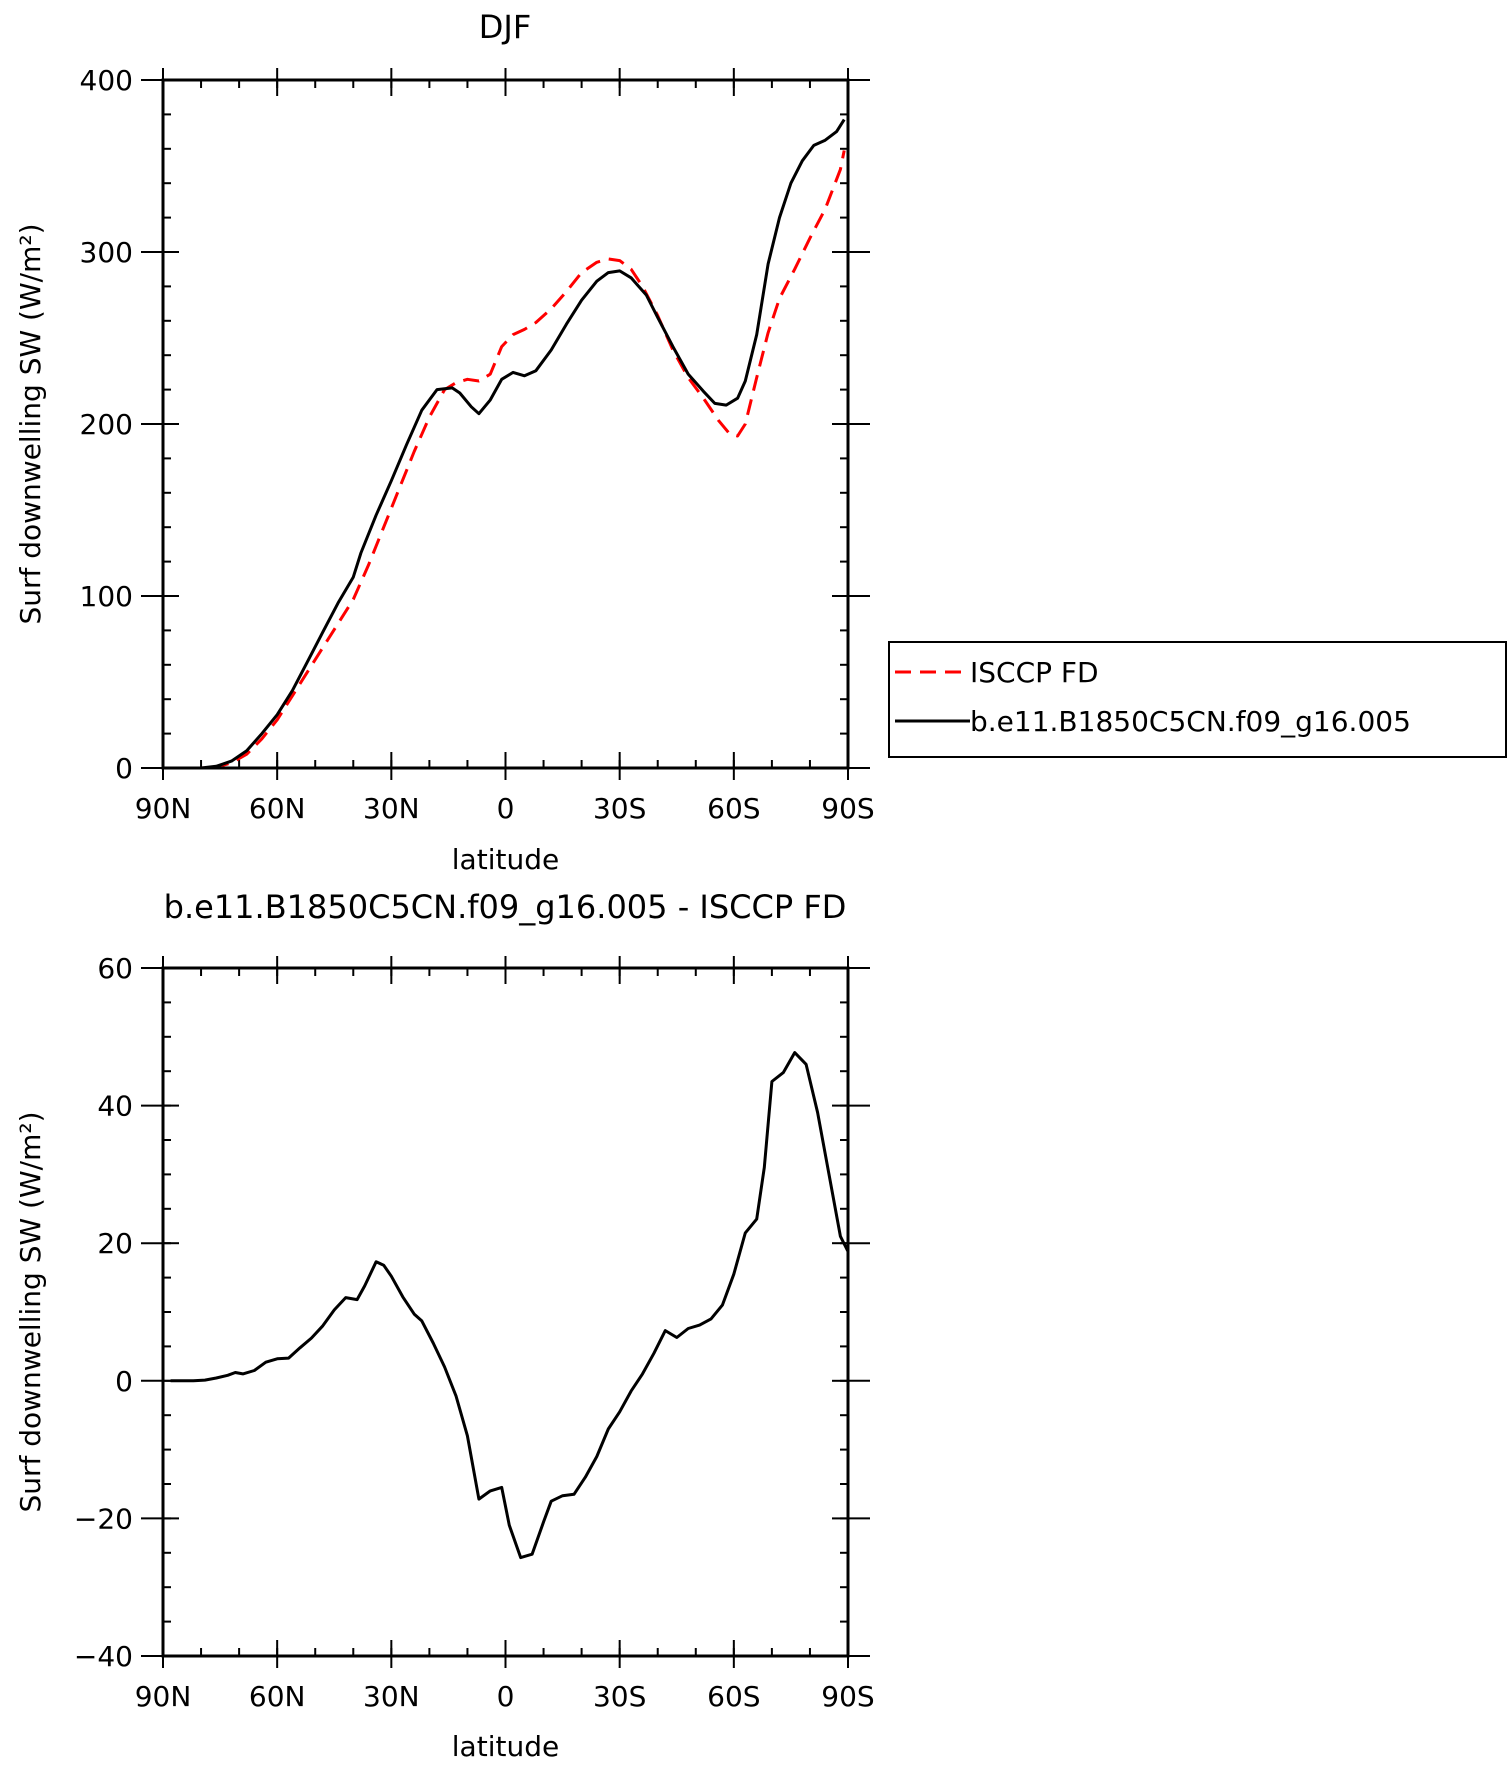 This screenshot has height=1770, width=1510. Describe the element at coordinates (505, 907) in the screenshot. I see `chart-title: b.e11.B1850C5CN.f09_g16.005 - ISCCP FD` at that location.